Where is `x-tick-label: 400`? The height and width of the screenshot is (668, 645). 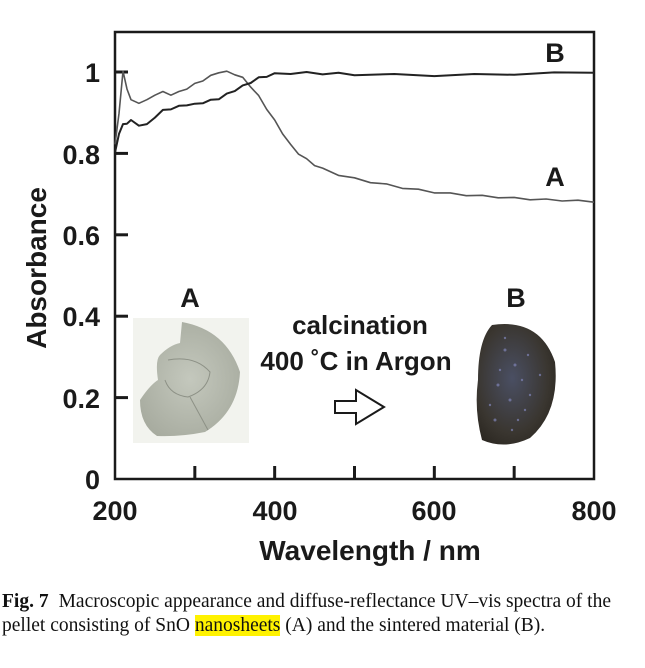
x-tick-label: 400 is located at coordinates (274, 511).